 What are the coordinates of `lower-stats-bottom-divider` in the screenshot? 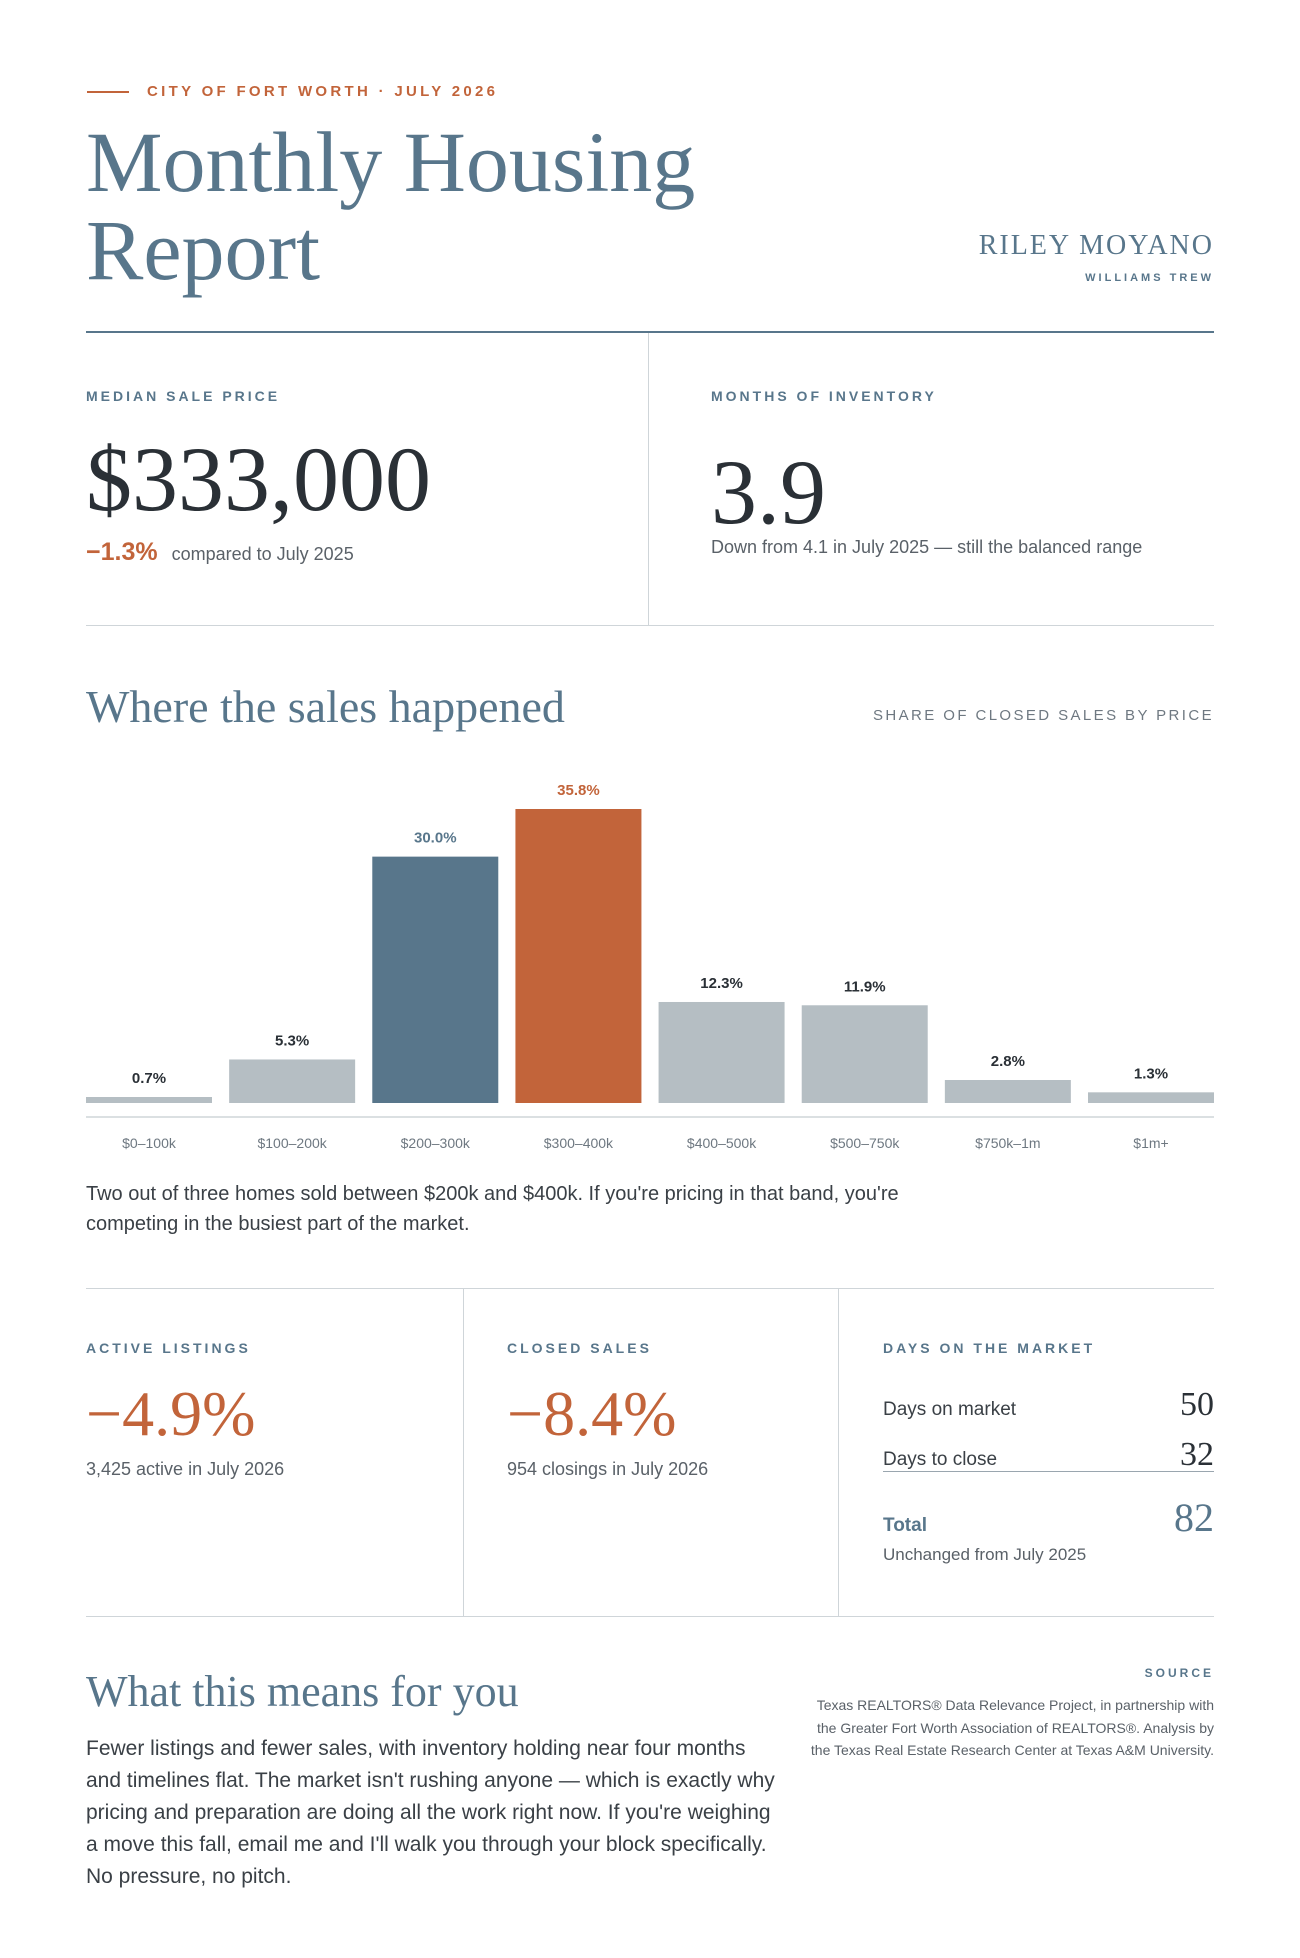 It's located at (650, 1616).